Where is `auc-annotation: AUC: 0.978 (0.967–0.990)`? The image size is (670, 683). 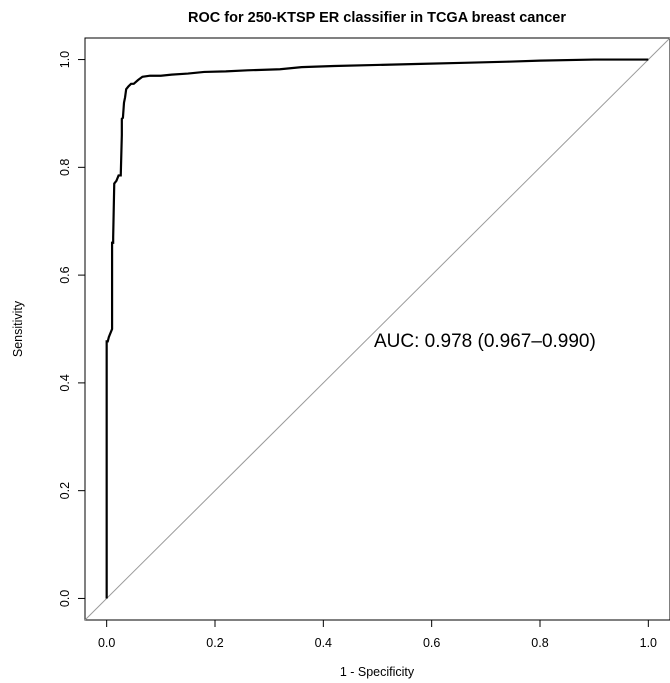
auc-annotation: AUC: 0.978 (0.967–0.990) is located at coordinates (485, 341).